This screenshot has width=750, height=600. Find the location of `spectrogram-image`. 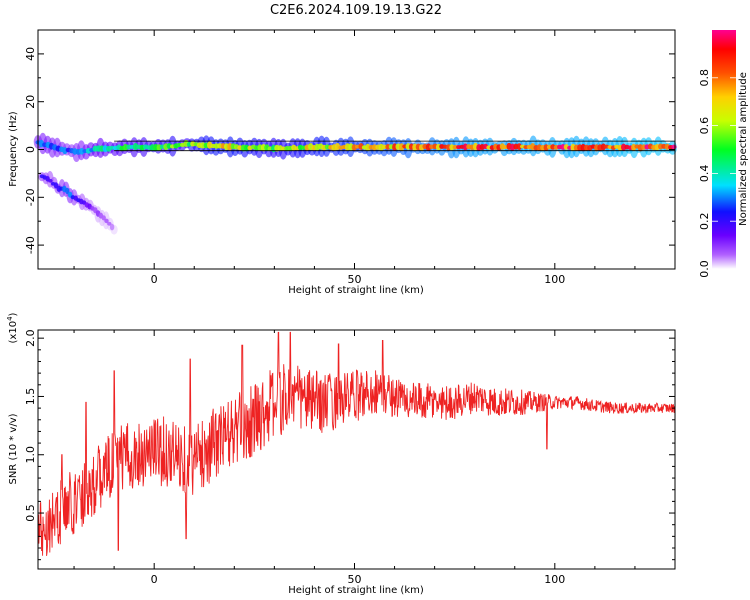

spectrogram-image is located at coordinates (355, 183).